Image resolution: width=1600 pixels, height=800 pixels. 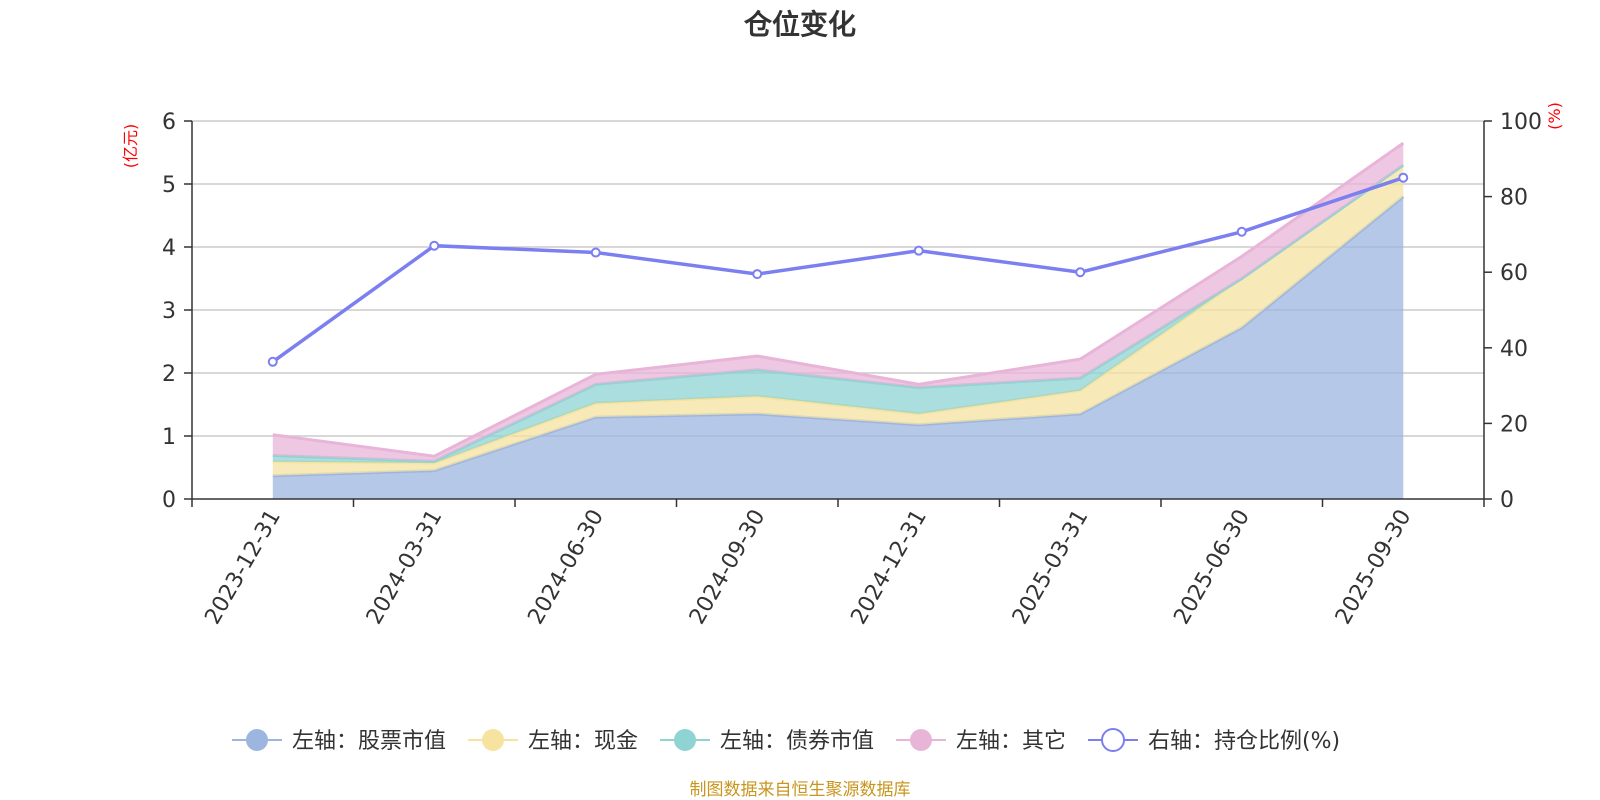 I want to click on y-left-tick-label: 0, so click(x=169, y=500).